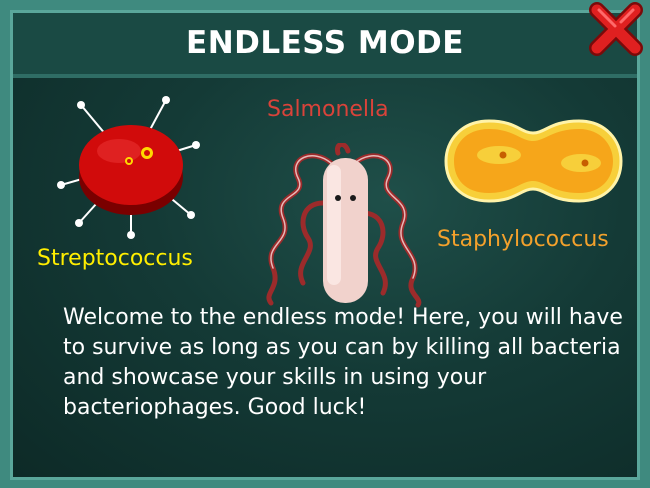 Image resolution: width=650 pixels, height=488 pixels. I want to click on salmonella-sprite, so click(344, 225).